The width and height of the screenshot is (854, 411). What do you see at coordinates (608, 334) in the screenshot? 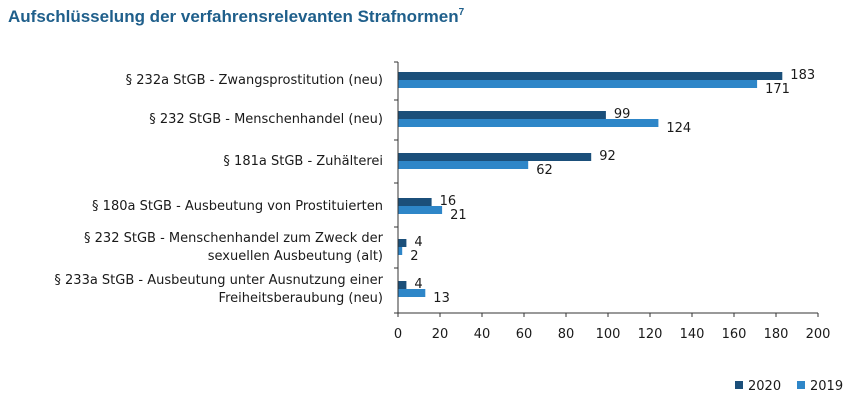
I see `x-tick-label: 100` at bounding box center [608, 334].